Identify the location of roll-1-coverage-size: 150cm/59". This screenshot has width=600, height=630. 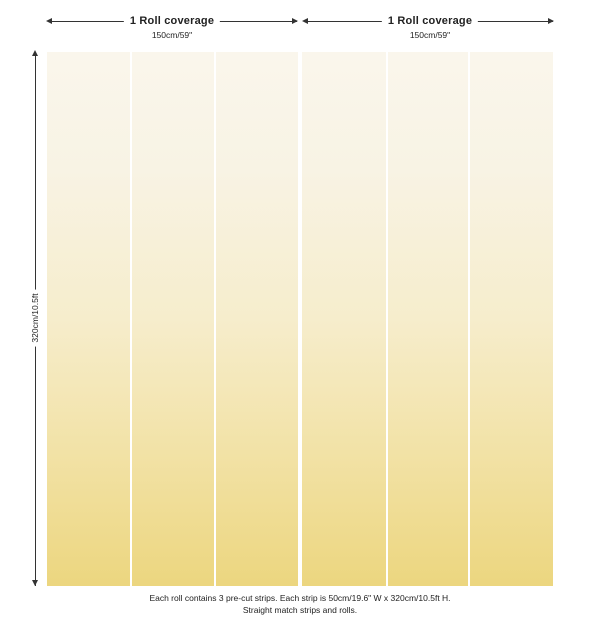
(172, 35).